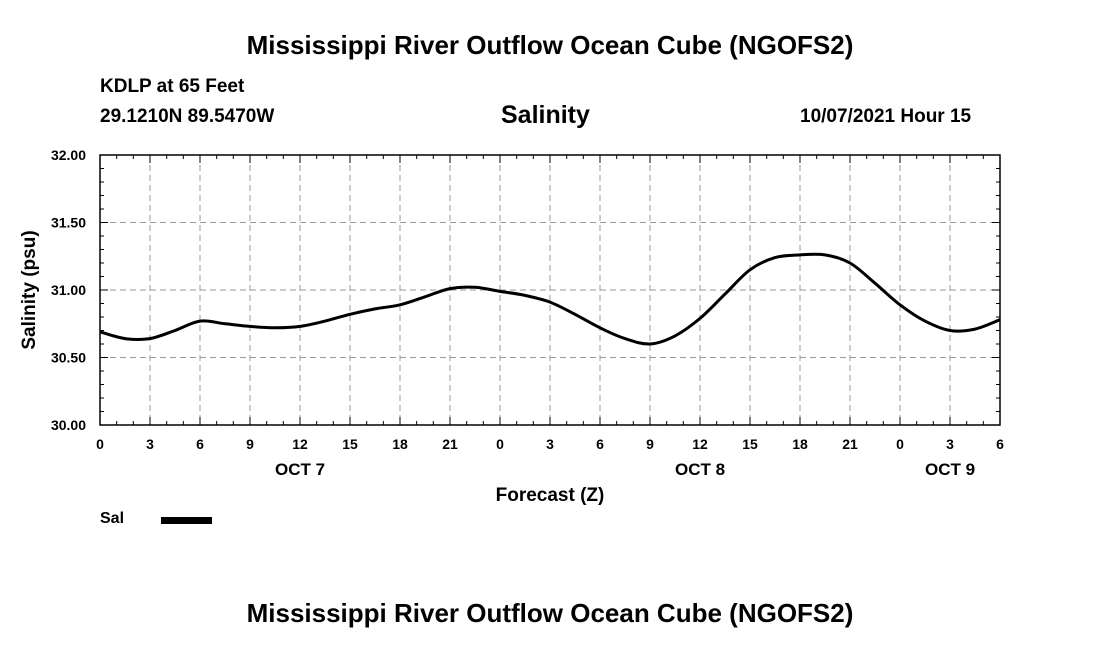 The width and height of the screenshot is (1100, 650). I want to click on timestamp-label: 10/07/2021 Hour 15, so click(886, 116).